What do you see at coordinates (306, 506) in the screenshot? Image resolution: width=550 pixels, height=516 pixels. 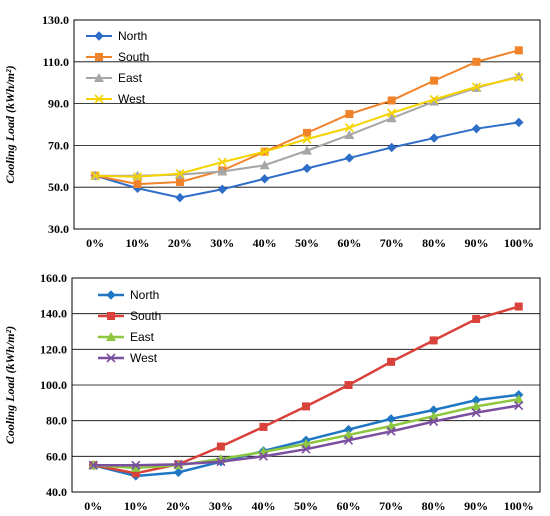 I see `x-tick-label: 50%` at bounding box center [306, 506].